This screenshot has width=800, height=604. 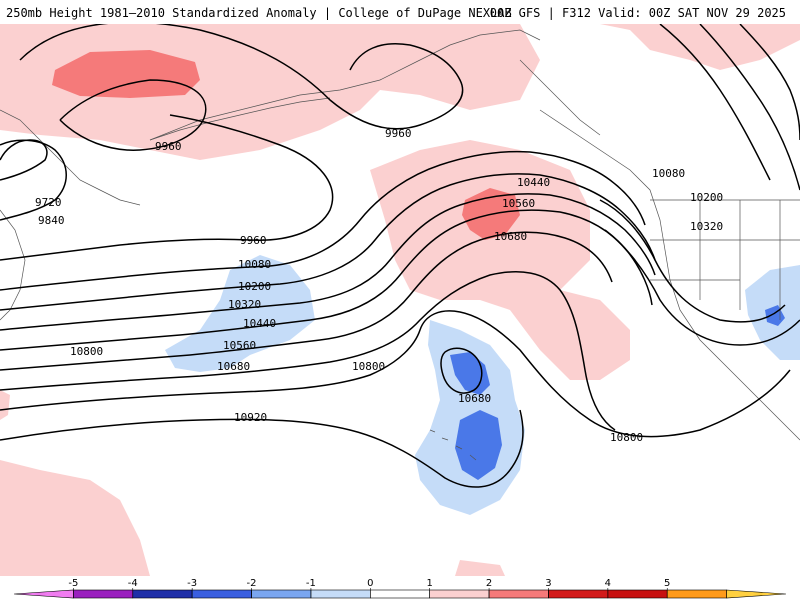 I want to click on colorbar-tick-label: 4, so click(x=608, y=583).